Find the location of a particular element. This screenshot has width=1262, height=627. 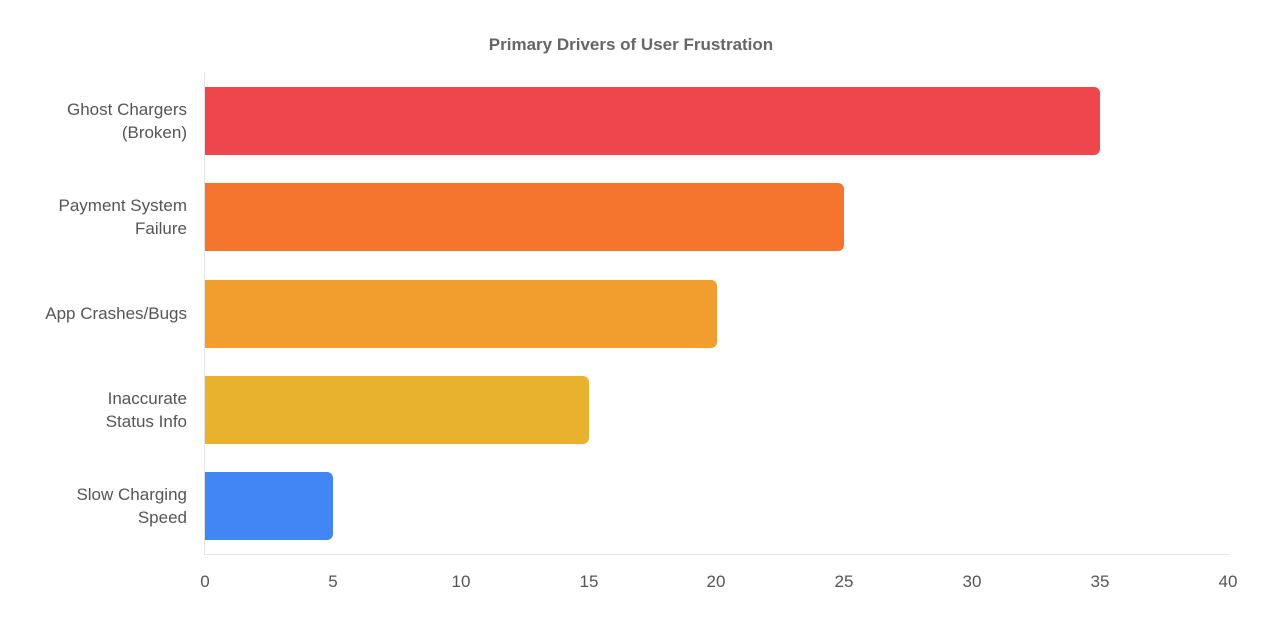

x-tick-30: 30 is located at coordinates (972, 581).